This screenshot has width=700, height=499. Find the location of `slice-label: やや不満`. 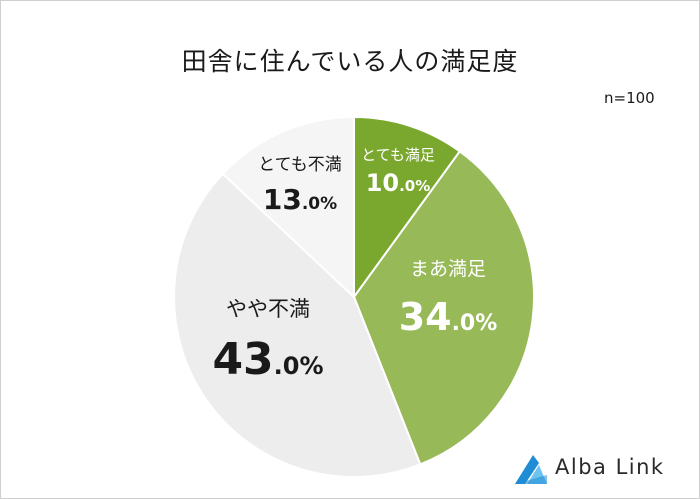

slice-label: やや不満 is located at coordinates (268, 309).